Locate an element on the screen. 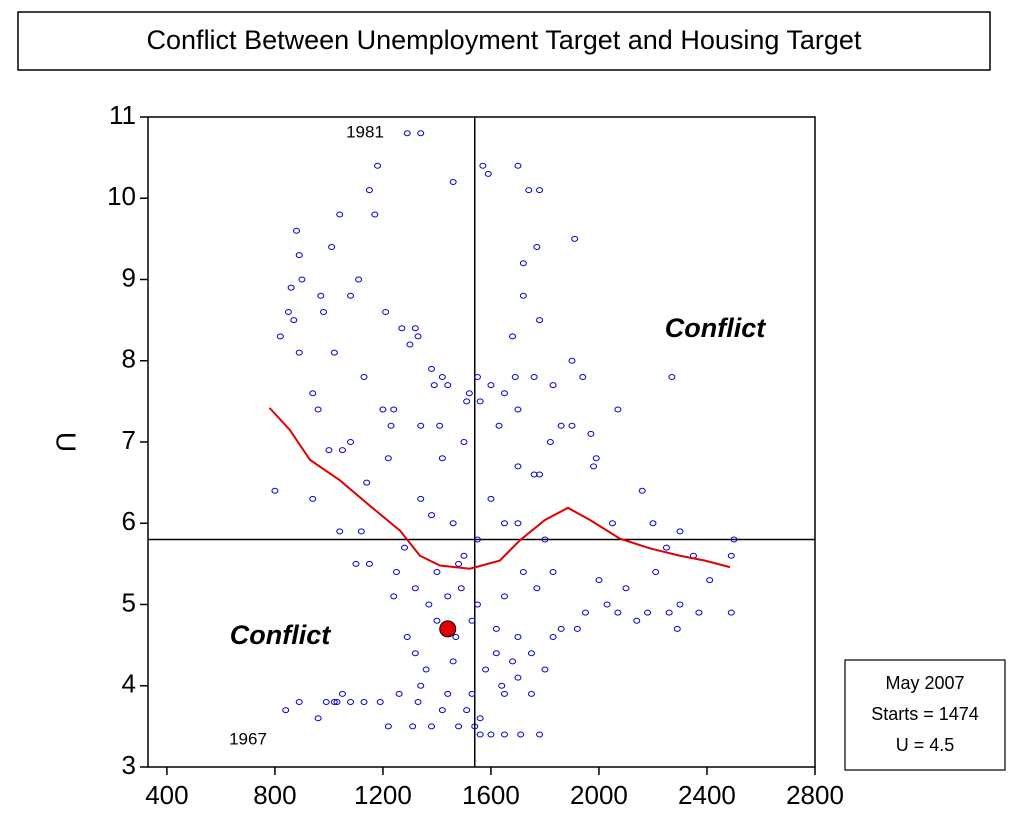  y-tick-label: 6 is located at coordinates (129, 521).